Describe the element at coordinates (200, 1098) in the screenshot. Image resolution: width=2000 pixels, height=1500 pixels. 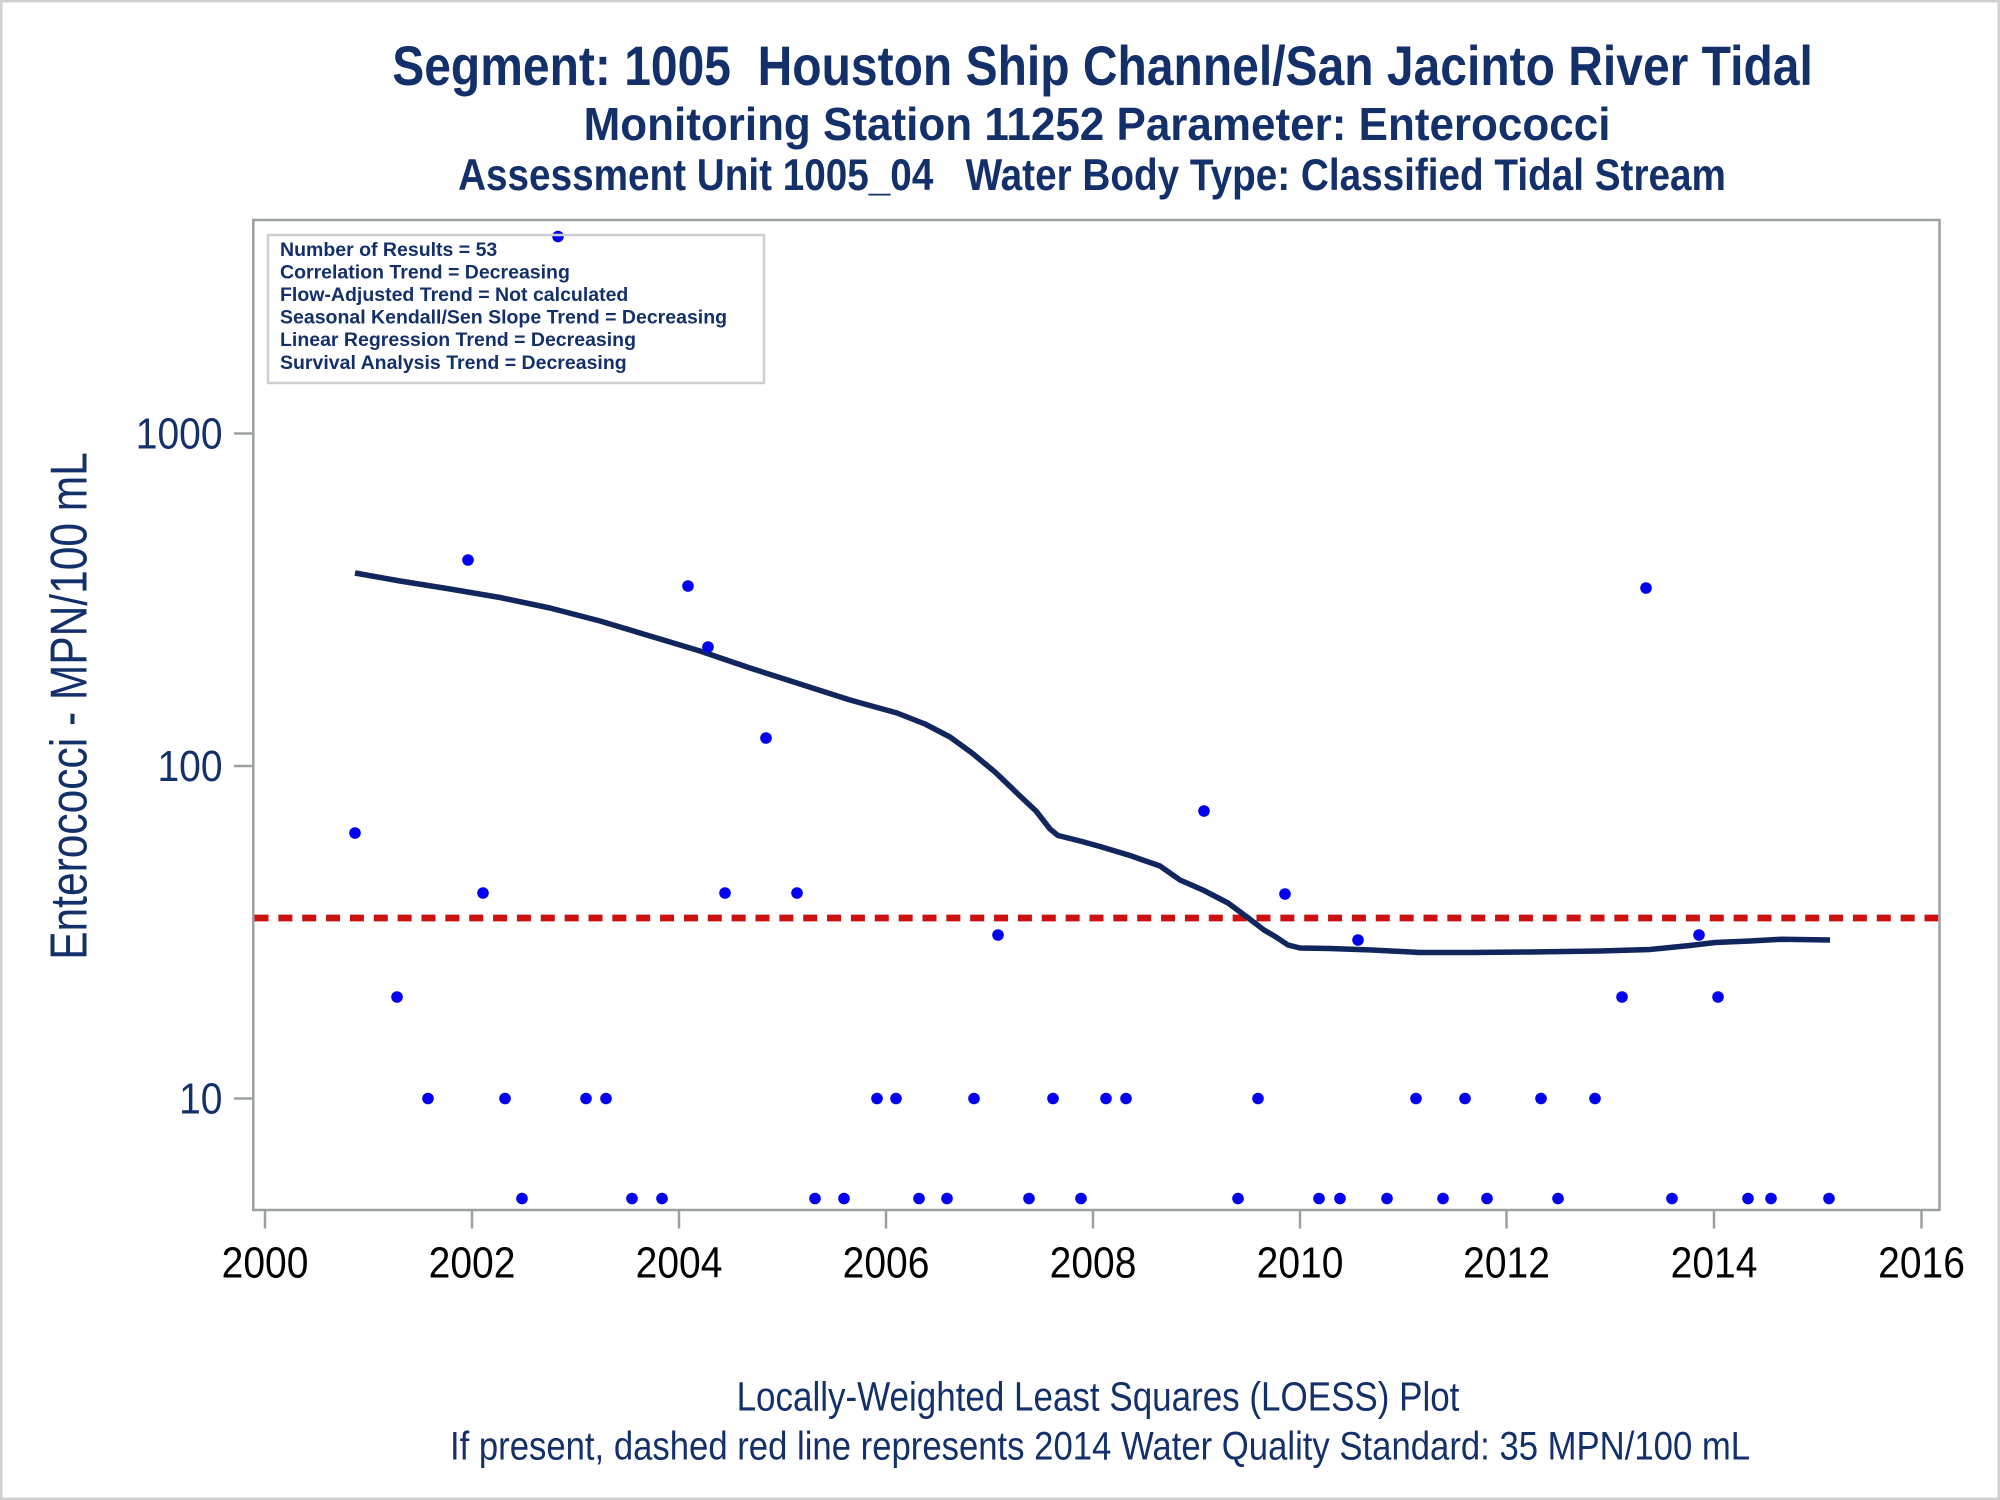
I see `svg-text: 10` at that location.